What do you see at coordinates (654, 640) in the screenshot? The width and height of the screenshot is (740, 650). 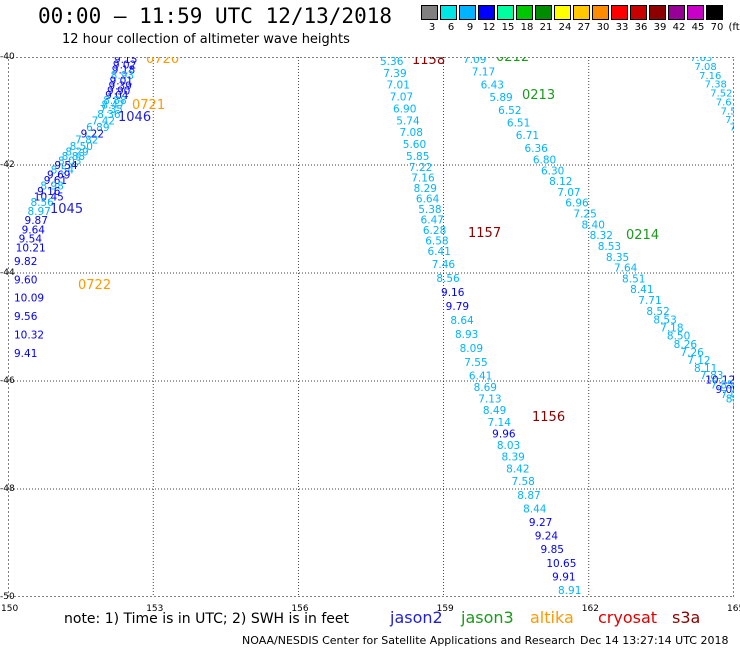 I see `footer-timestamp: Dec 14 13:27:14 UTC 2018` at bounding box center [654, 640].